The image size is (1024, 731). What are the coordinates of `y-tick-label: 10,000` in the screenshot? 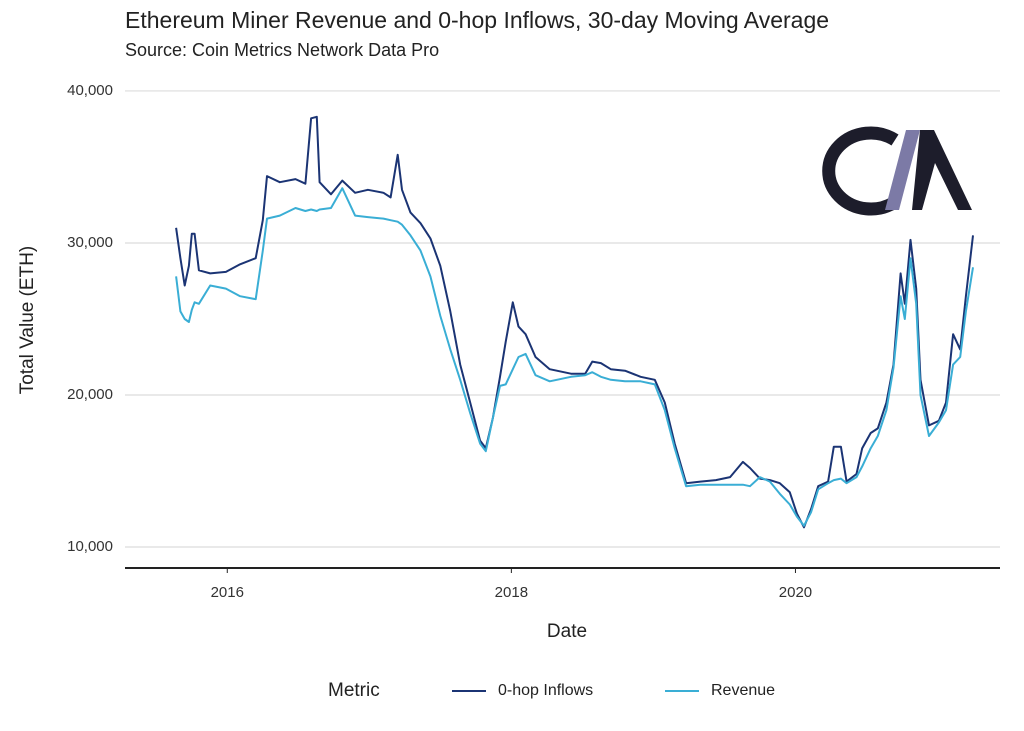 It's located at (90, 546).